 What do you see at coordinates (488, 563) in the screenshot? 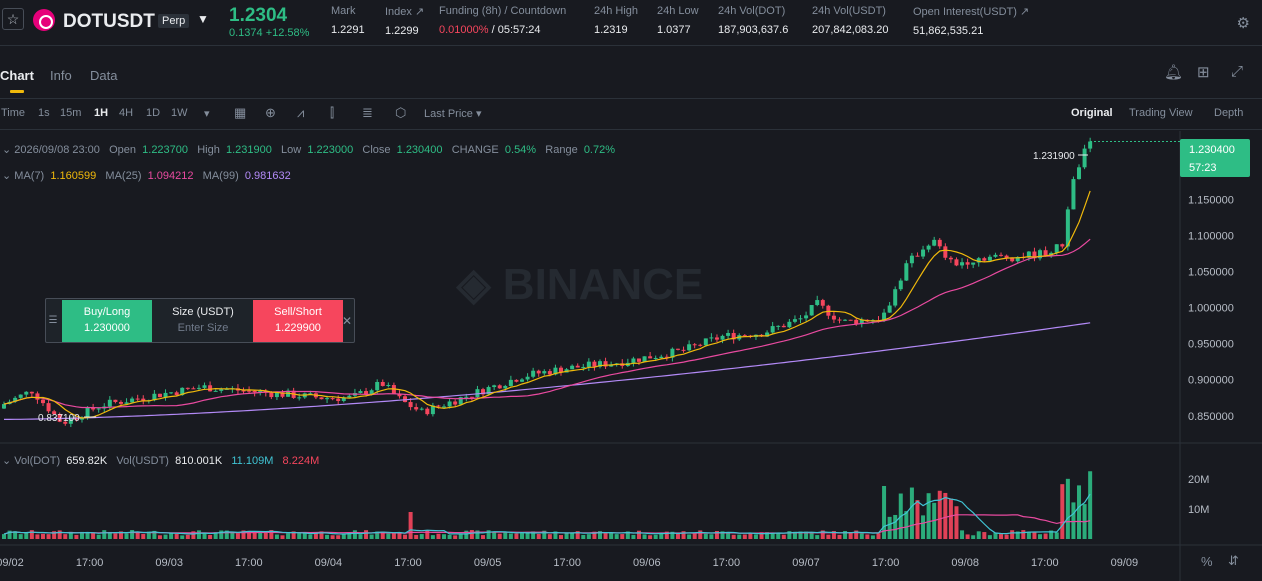
I see `time-tick-label: 09/05` at bounding box center [488, 563].